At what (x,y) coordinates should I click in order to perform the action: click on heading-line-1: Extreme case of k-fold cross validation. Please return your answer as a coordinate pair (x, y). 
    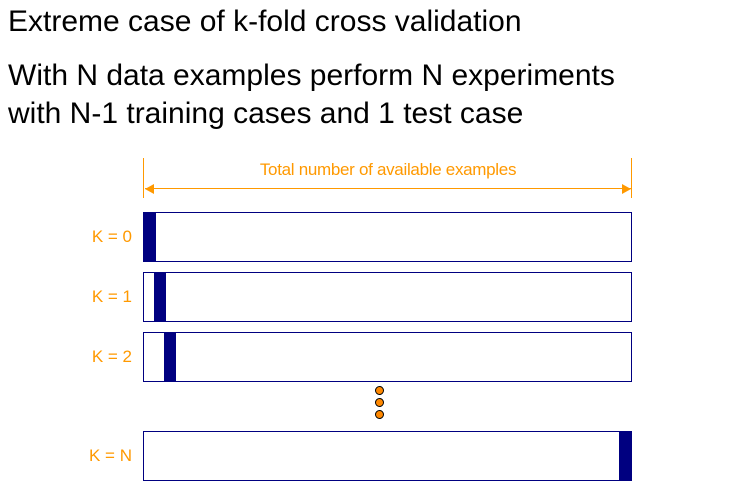
    Looking at the image, I should click on (265, 21).